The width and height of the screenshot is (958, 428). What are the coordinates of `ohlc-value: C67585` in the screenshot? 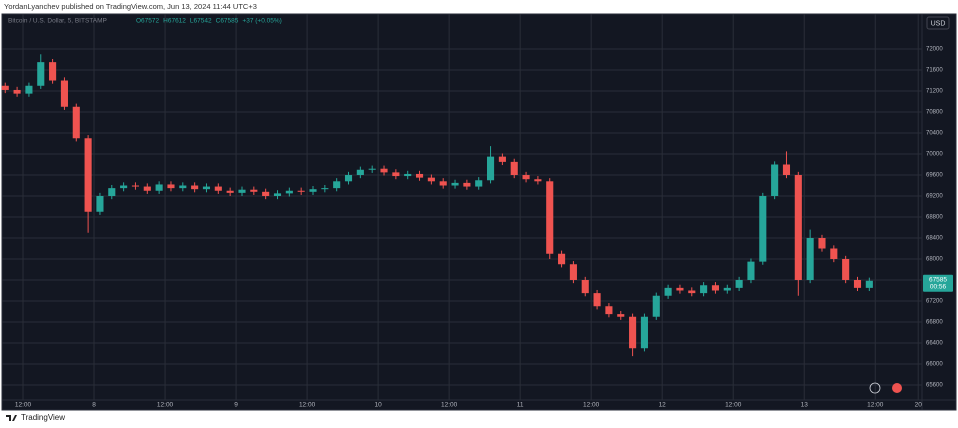 It's located at (227, 21).